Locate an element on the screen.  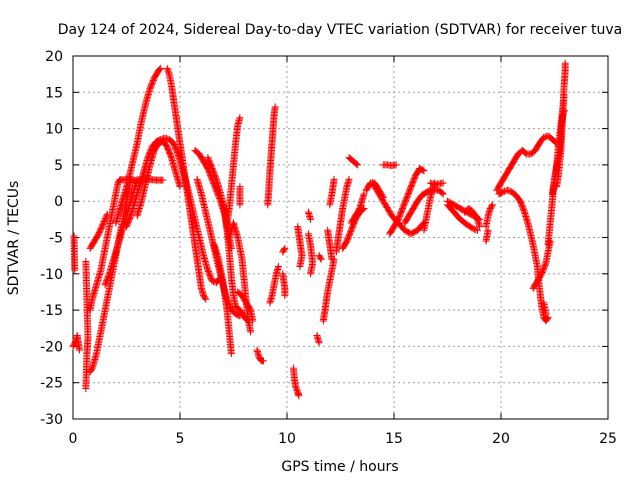
series-arc37 is located at coordinates (357, 208).